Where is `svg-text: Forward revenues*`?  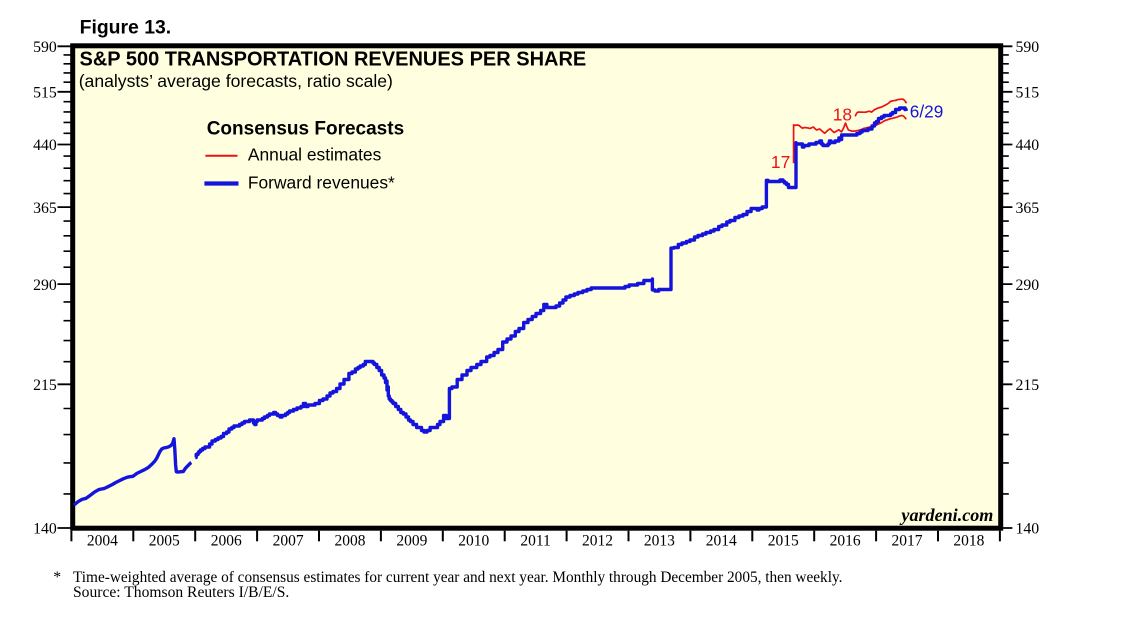
svg-text: Forward revenues* is located at coordinates (321, 182).